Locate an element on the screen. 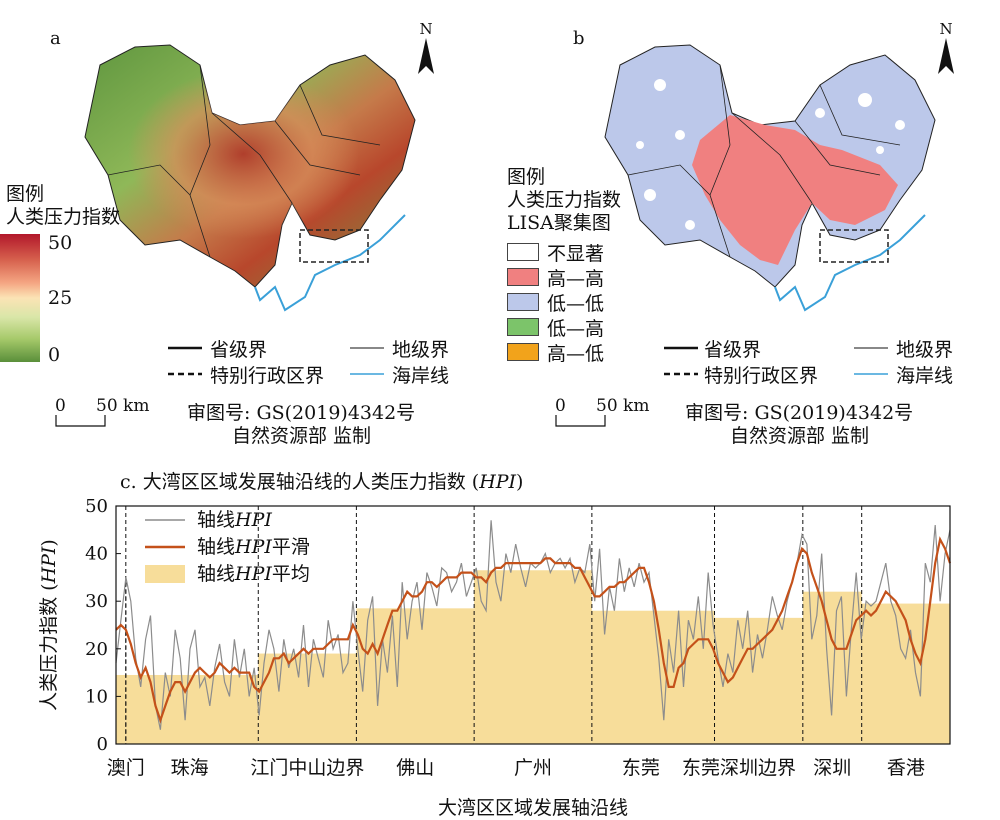  category-label-3: 佛山 is located at coordinates (415, 768).